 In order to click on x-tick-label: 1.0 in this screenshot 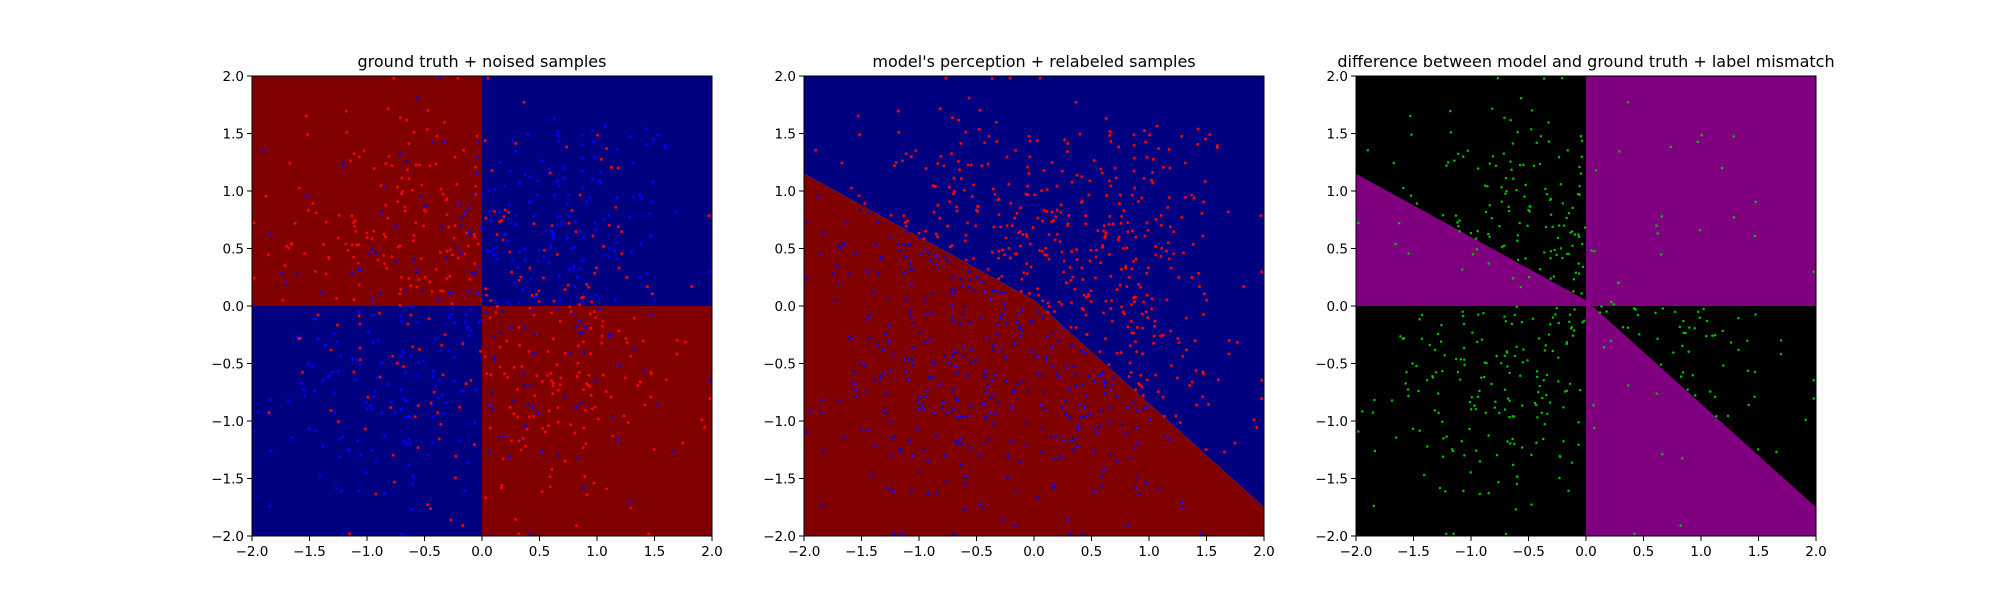, I will do `click(1700, 552)`.